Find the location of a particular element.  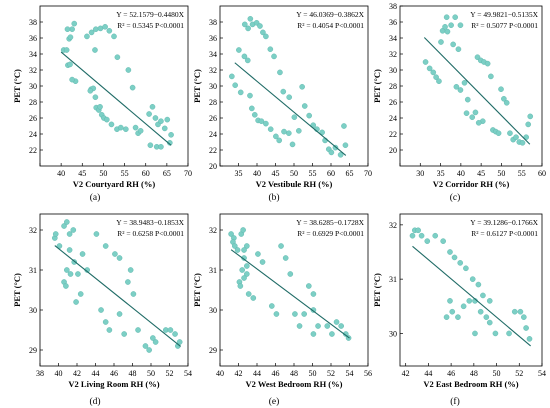

panel-a-label: (a) is located at coordinates (95, 197).